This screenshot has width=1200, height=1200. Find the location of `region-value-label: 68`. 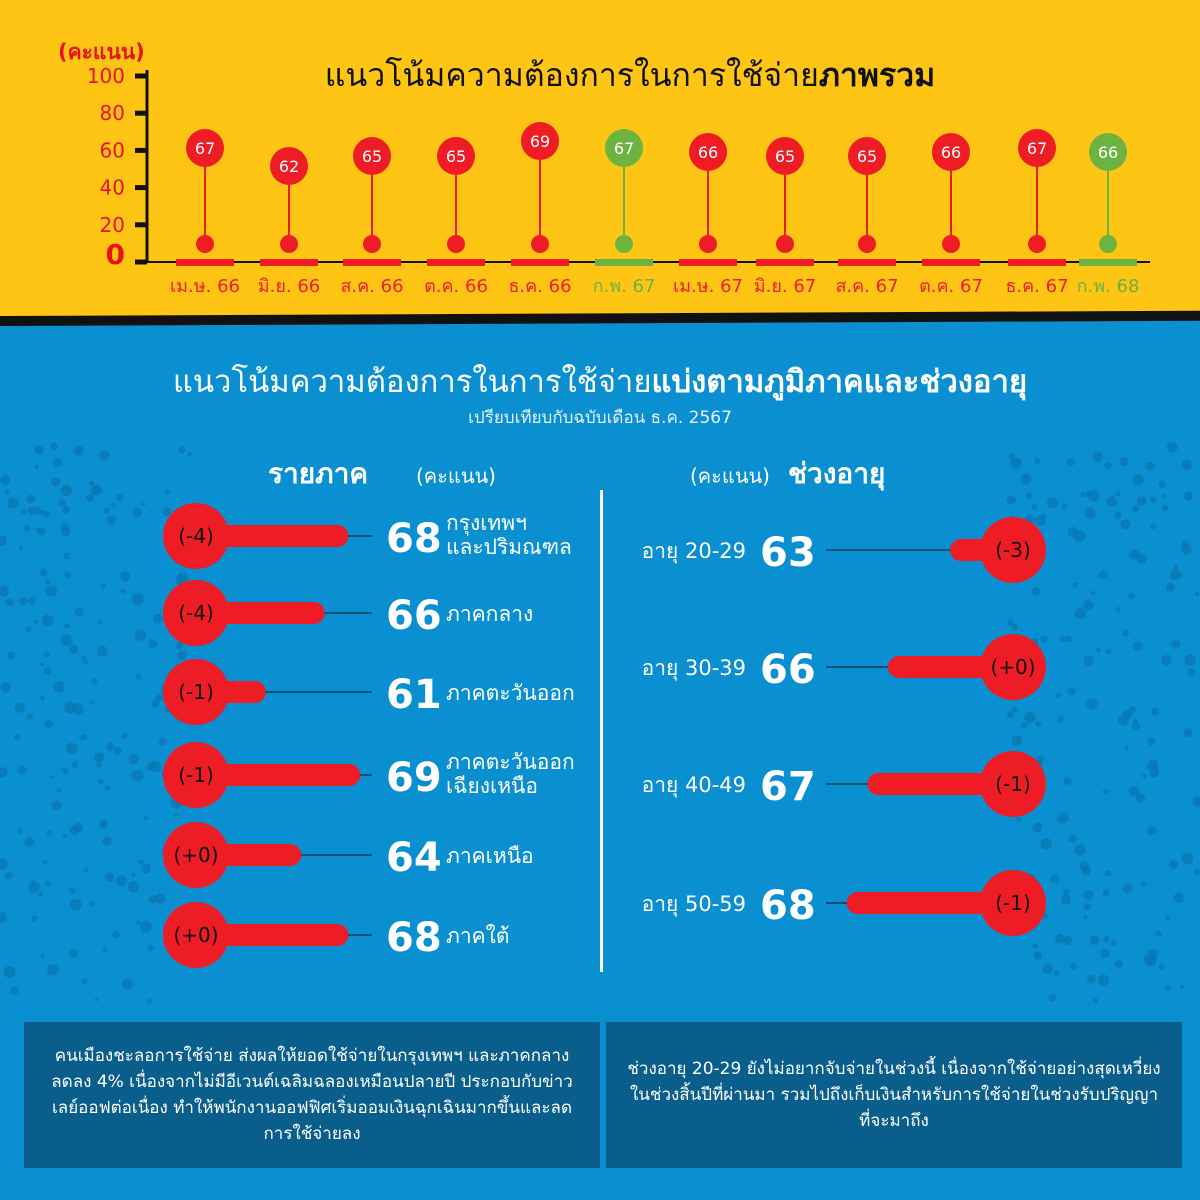

region-value-label: 68 is located at coordinates (414, 938).